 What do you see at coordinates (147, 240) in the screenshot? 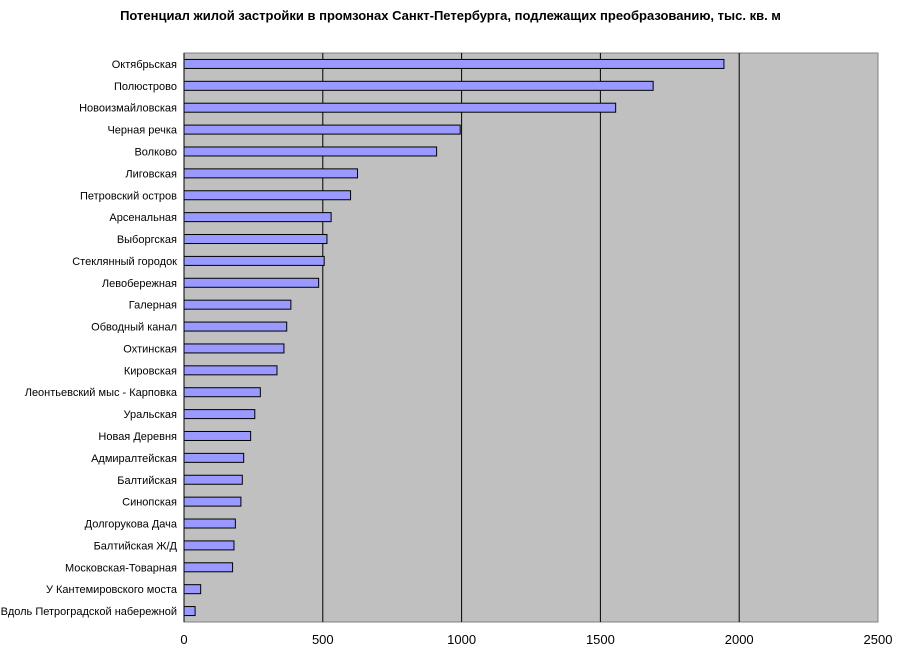
I see `category-label: Выборгская` at bounding box center [147, 240].